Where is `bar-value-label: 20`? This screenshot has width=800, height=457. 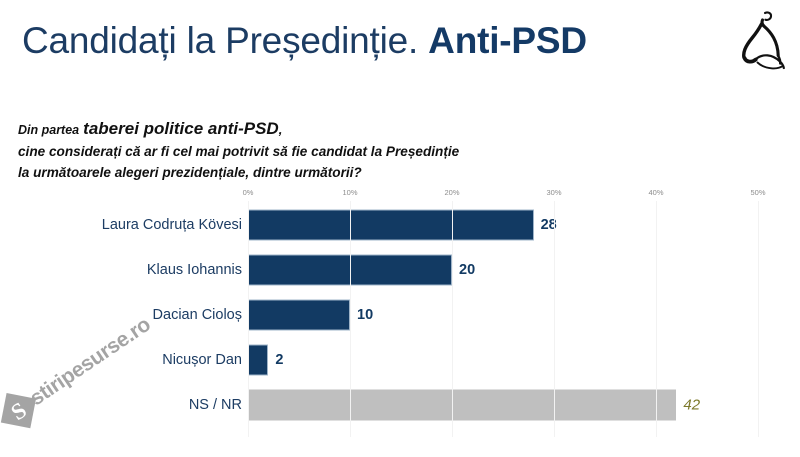
bar-value-label: 20 is located at coordinates (467, 269).